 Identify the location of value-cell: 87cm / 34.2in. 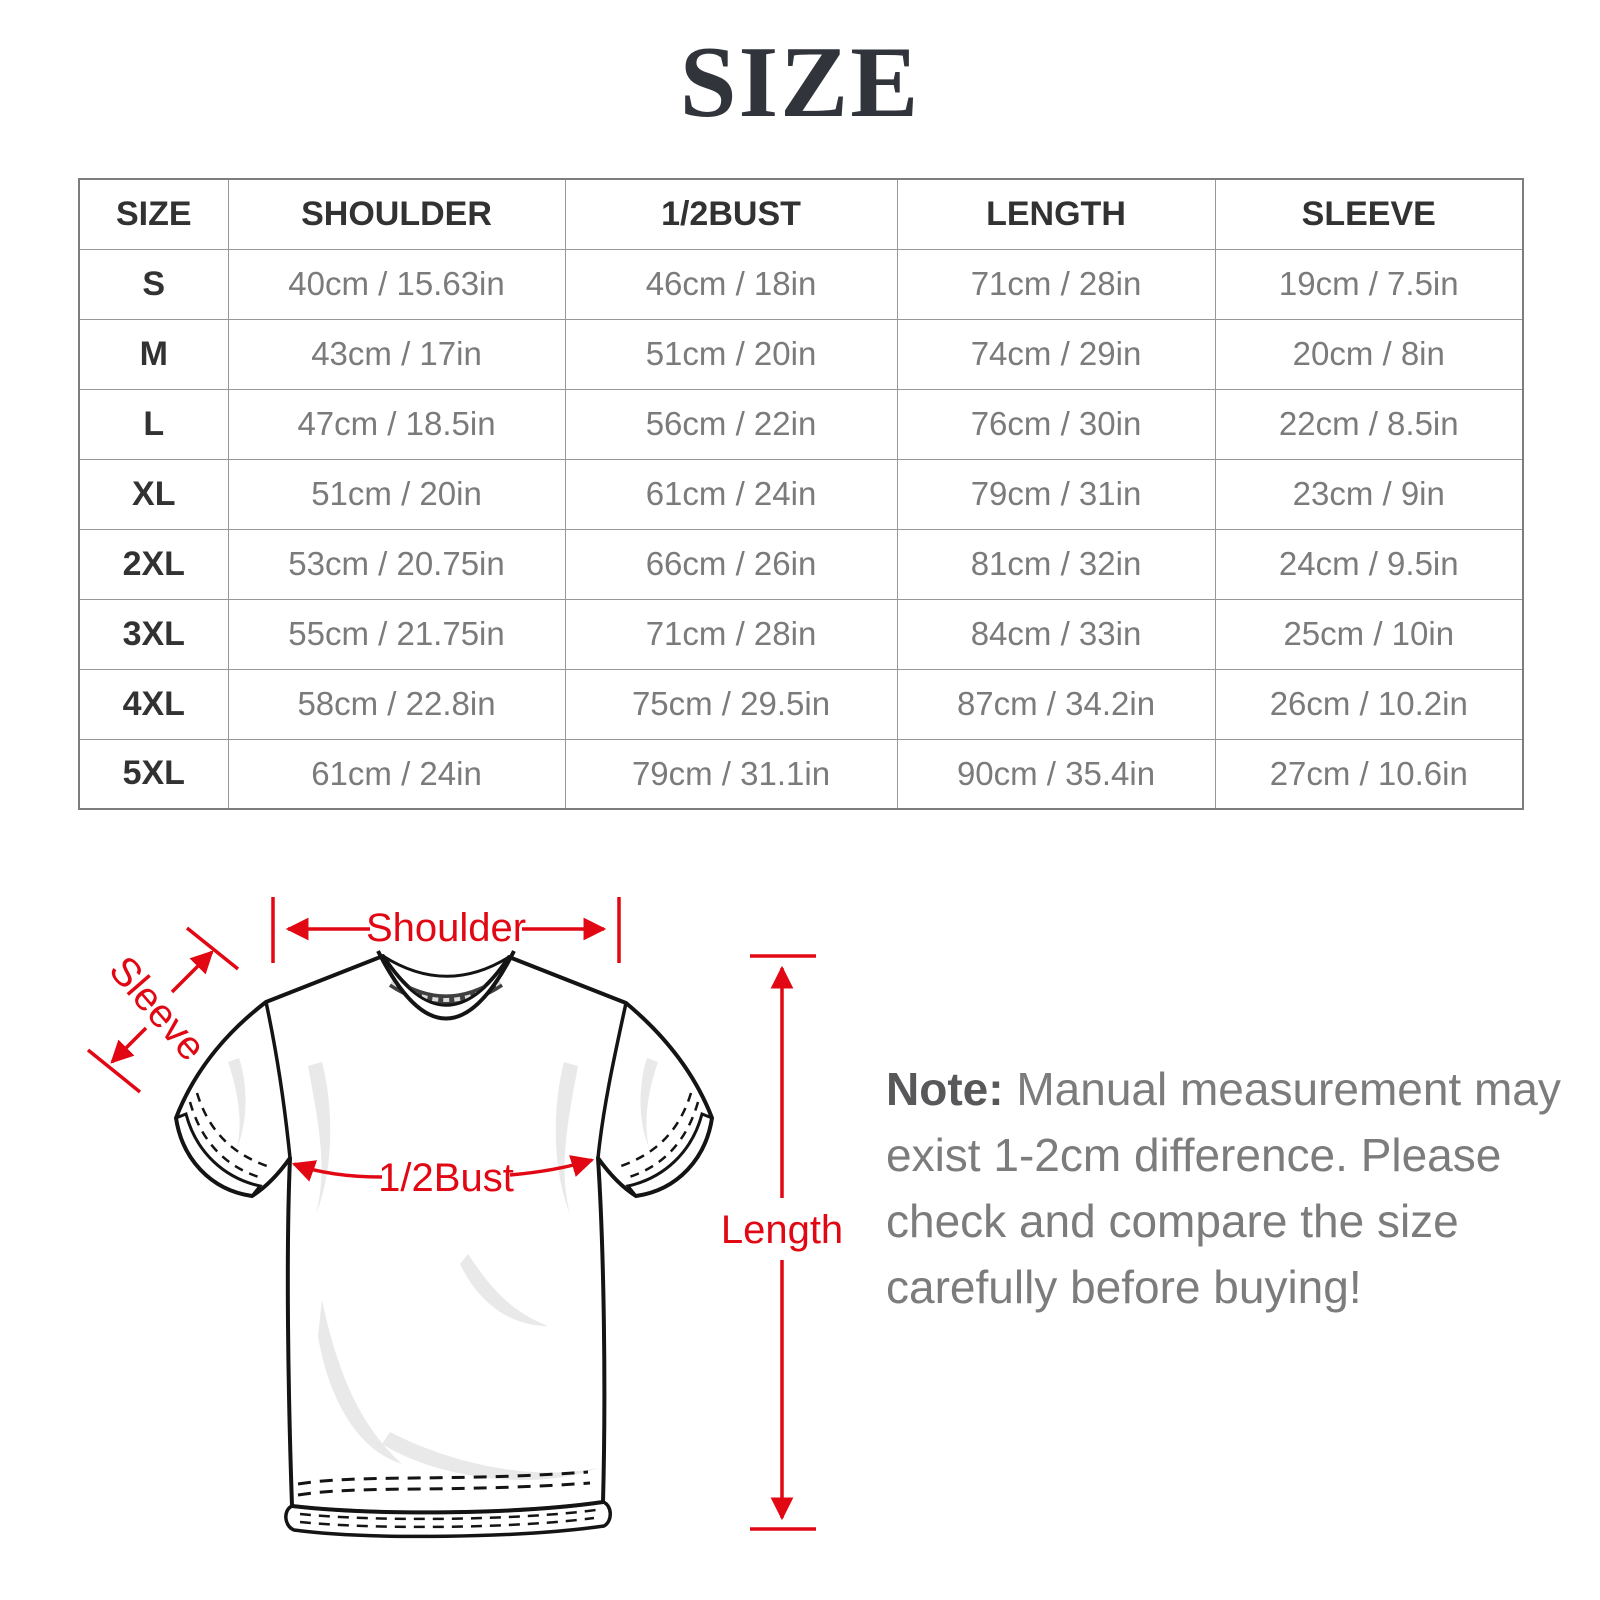
(1056, 704).